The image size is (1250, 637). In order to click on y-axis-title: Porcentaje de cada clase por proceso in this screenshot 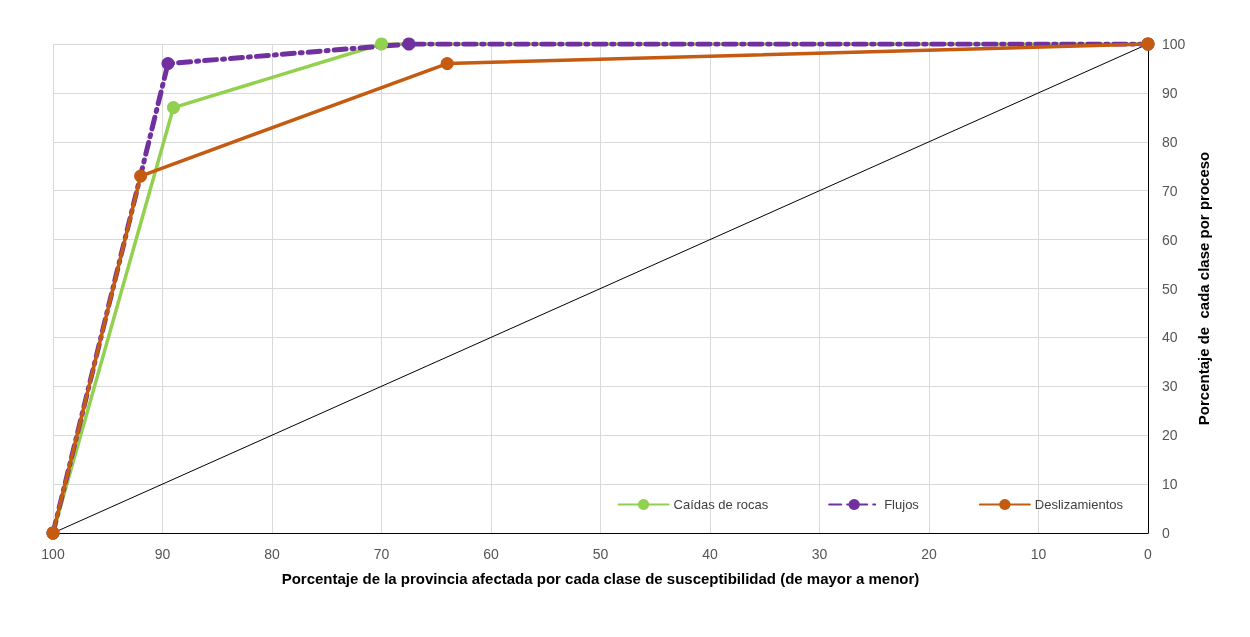, I will do `click(1204, 288)`.